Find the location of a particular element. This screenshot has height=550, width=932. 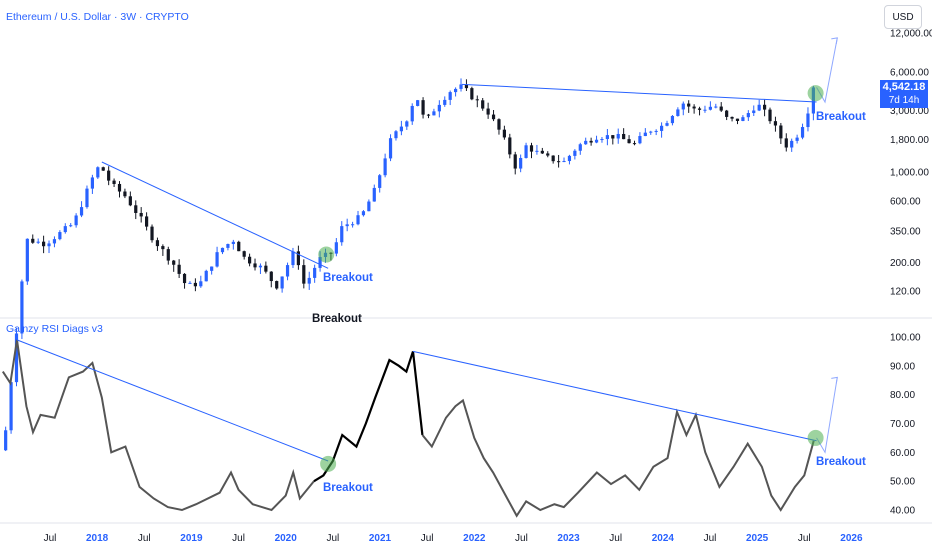

time-axis-tick: 2024 is located at coordinates (663, 538).